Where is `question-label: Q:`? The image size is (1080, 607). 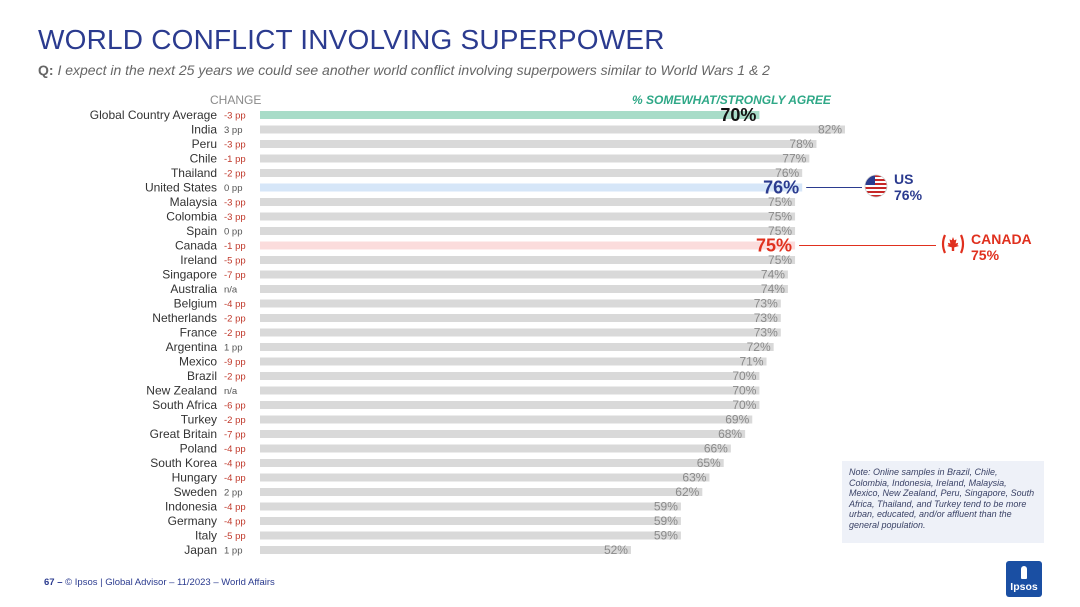 question-label: Q: is located at coordinates (46, 70).